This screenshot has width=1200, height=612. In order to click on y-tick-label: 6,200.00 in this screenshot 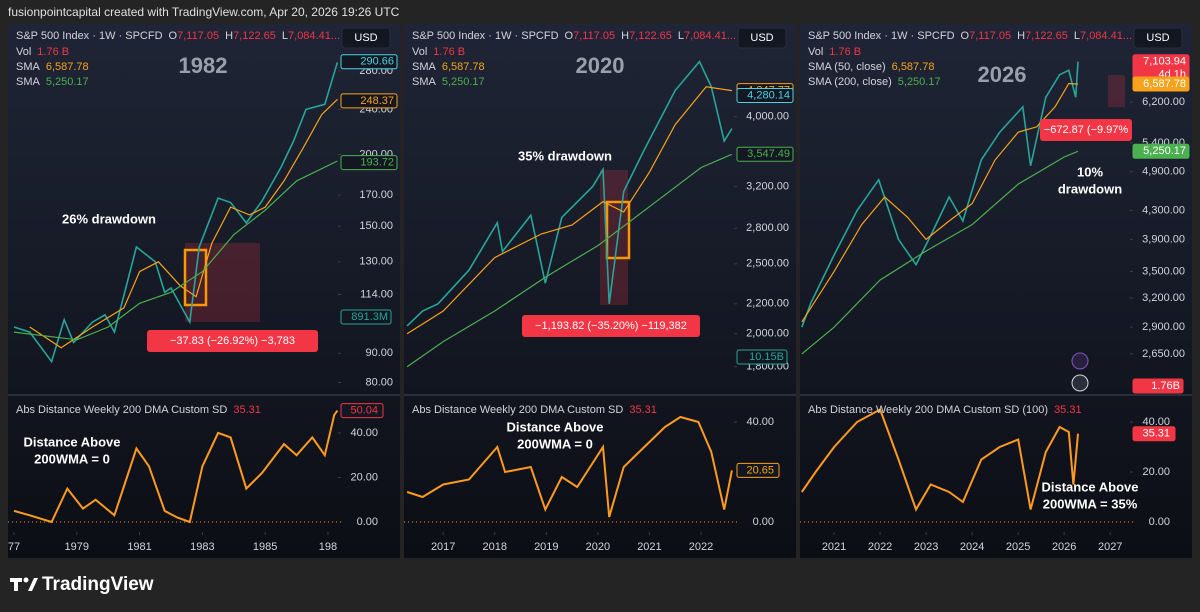, I will do `click(1163, 102)`.